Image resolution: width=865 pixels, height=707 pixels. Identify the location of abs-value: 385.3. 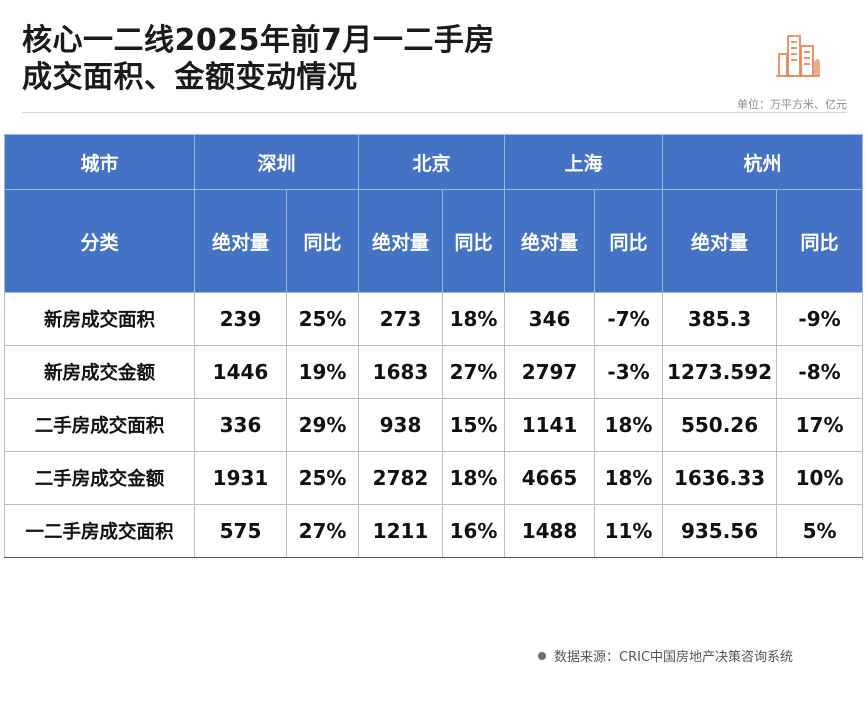
(720, 319).